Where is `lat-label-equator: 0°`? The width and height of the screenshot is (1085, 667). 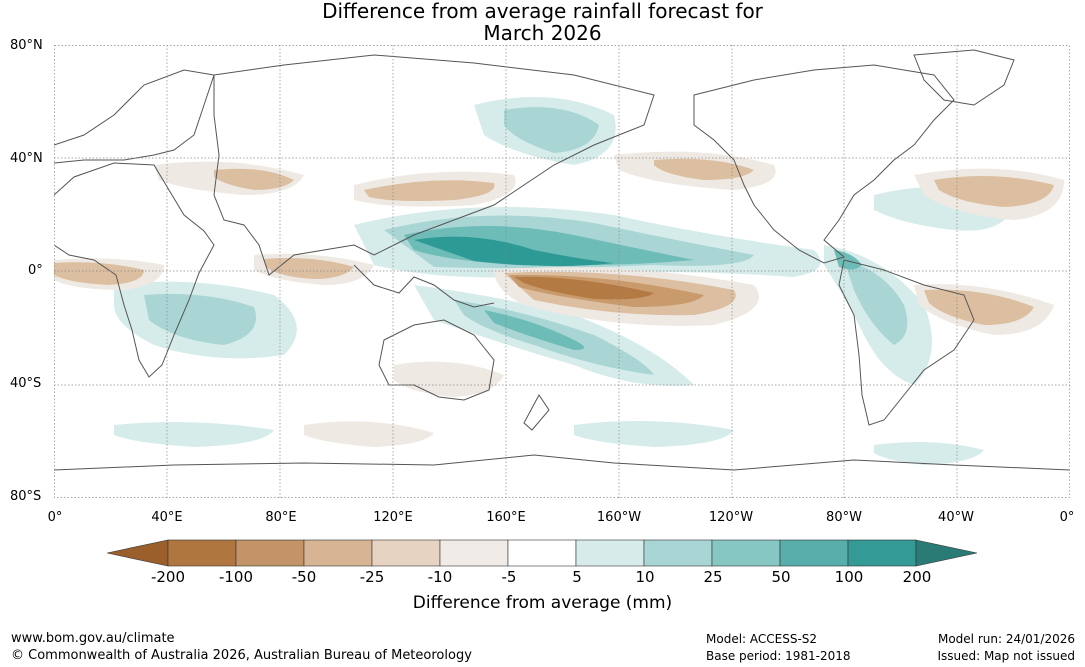 lat-label-equator: 0° is located at coordinates (35, 270).